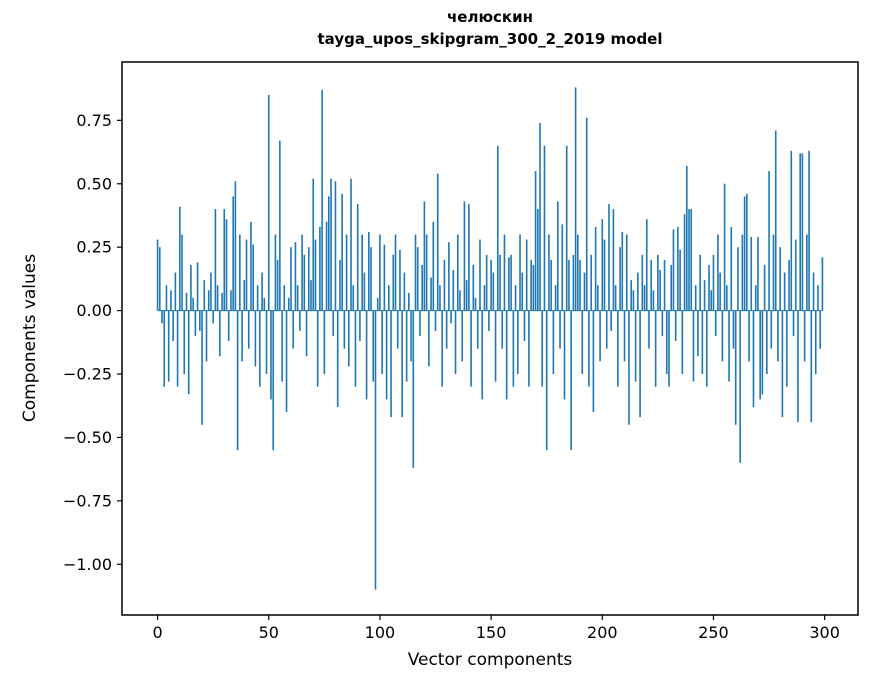 The height and width of the screenshot is (696, 880). I want to click on x-tick-label: 200, so click(602, 632).